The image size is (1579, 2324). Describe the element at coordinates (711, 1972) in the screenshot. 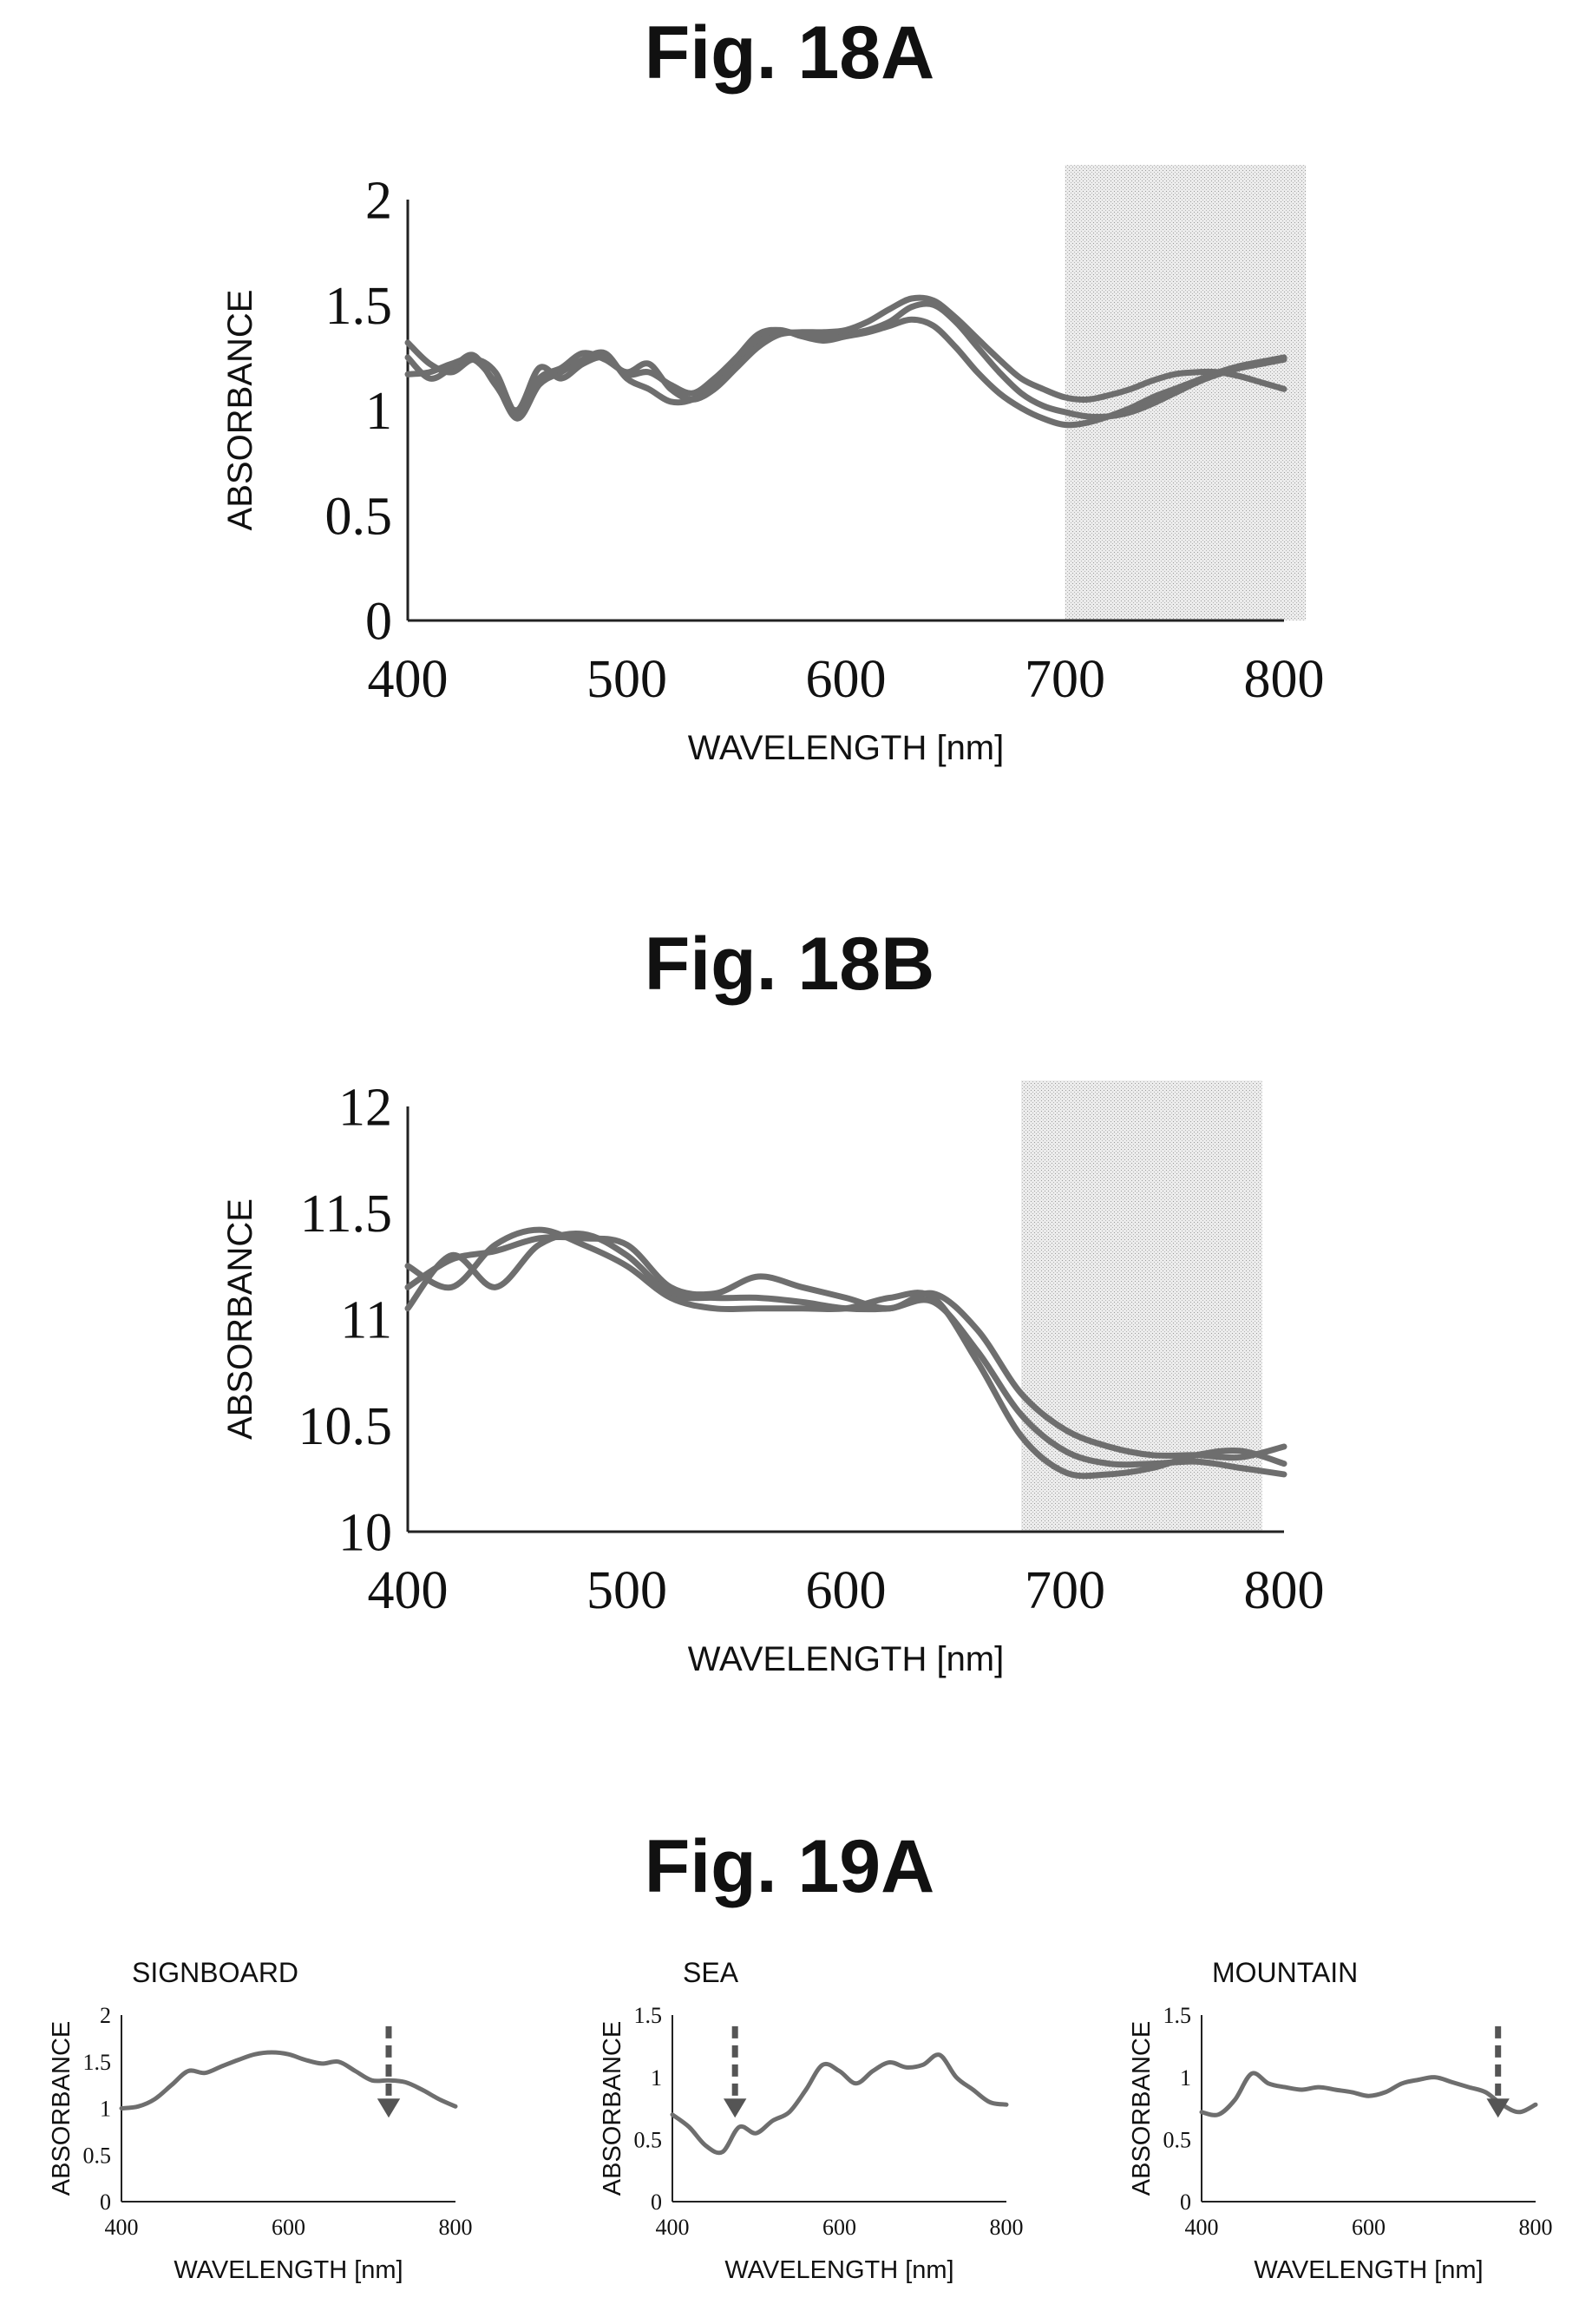

I see `panel-title: SEA` at that location.